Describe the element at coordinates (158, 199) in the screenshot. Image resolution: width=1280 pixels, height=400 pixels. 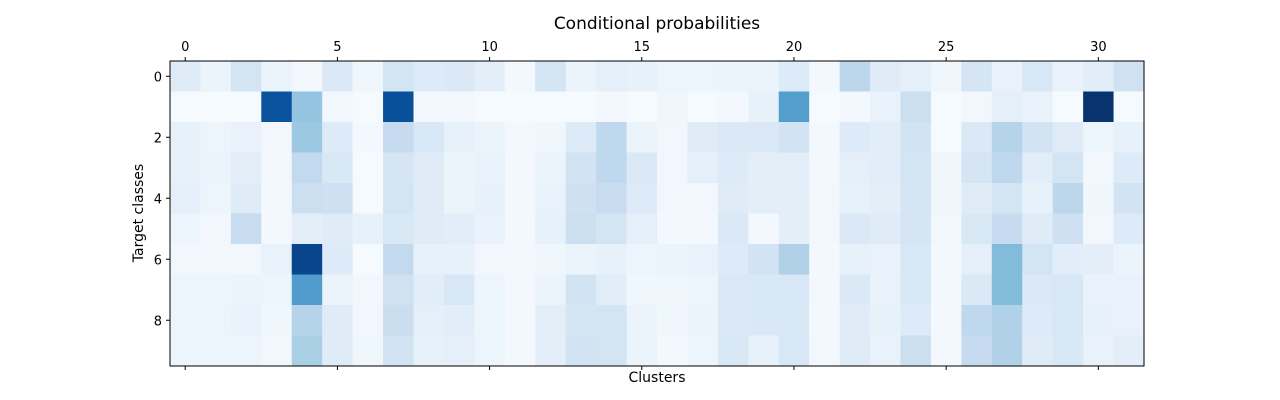
I see `y-tick-label: 4` at that location.